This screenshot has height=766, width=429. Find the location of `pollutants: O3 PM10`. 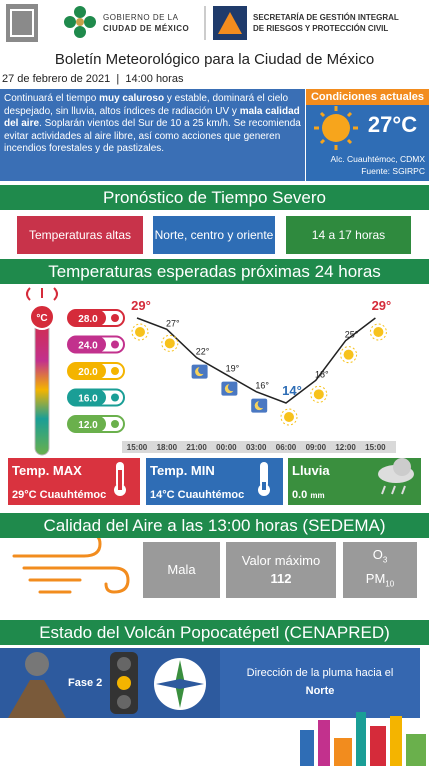

pollutants: O3 PM10 is located at coordinates (380, 570).